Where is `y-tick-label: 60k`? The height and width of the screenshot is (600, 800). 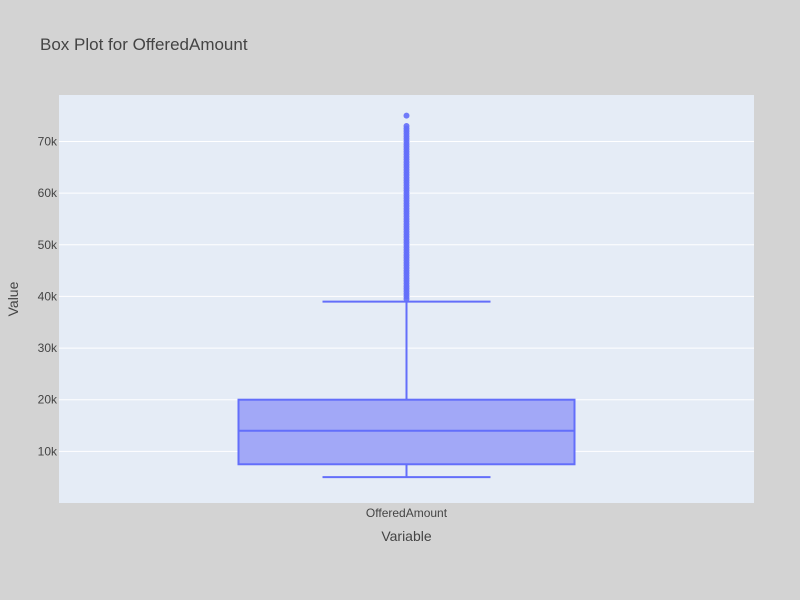
y-tick-label: 60k is located at coordinates (48, 193).